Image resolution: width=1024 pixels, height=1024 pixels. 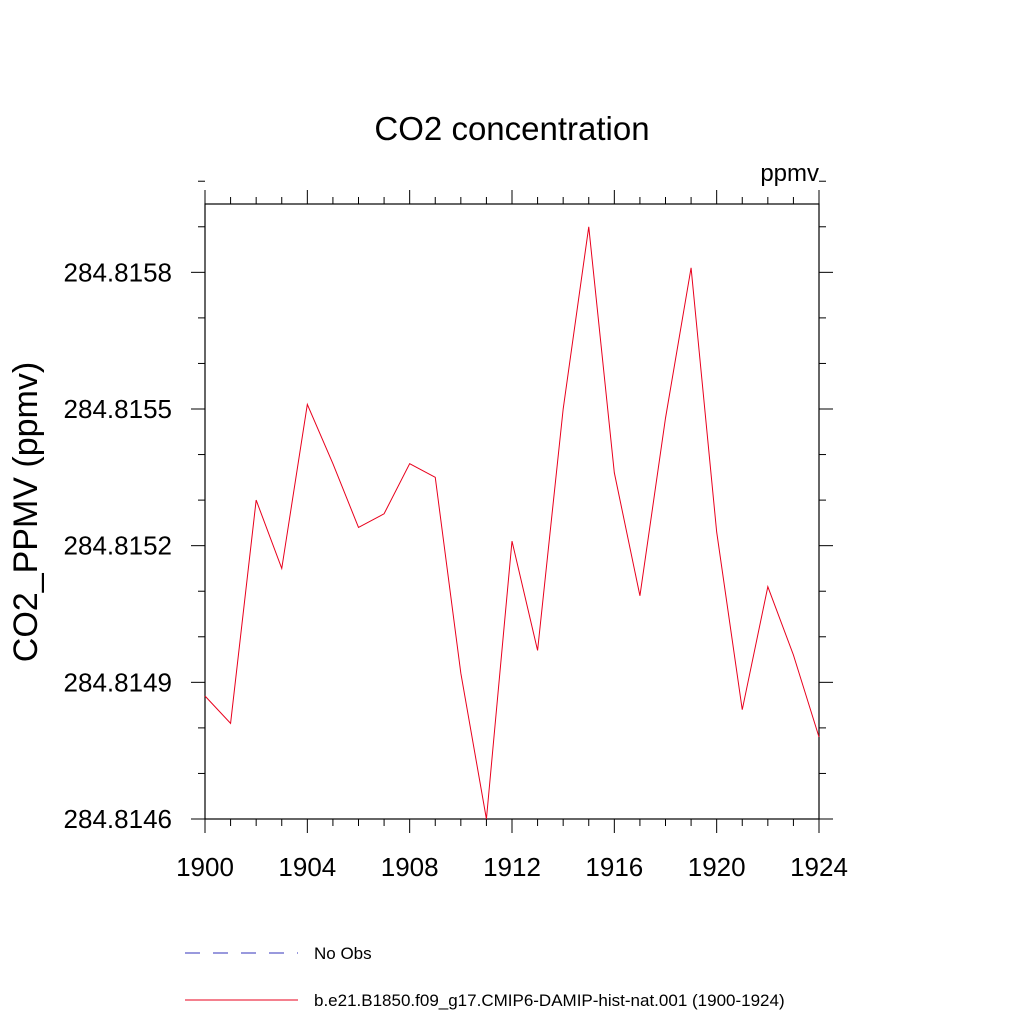 I want to click on x-tick-label-1900: 1900, so click(x=205, y=867).